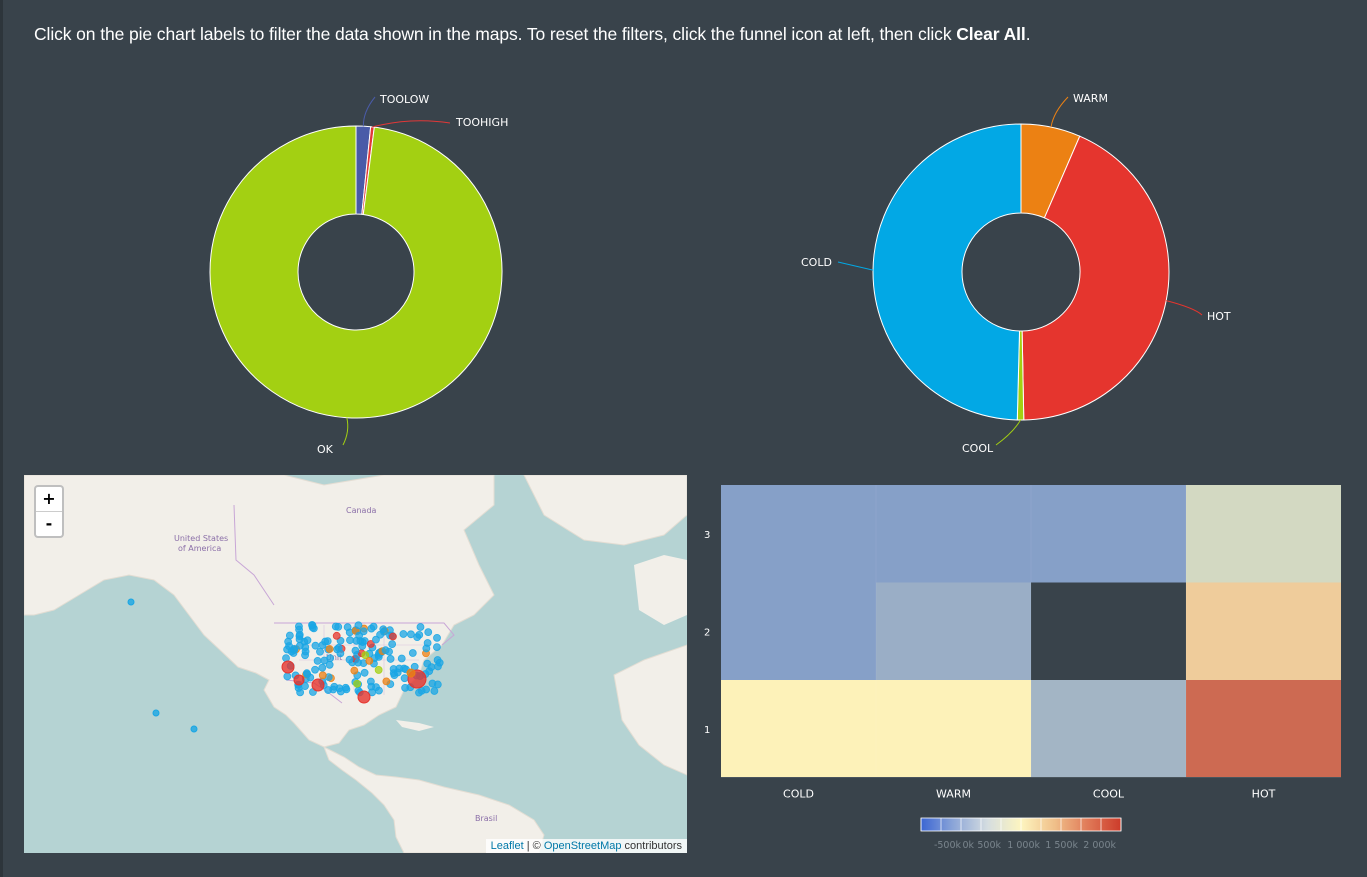 This screenshot has height=877, width=1367. What do you see at coordinates (947, 272) in the screenshot?
I see `pie-slice-cold` at bounding box center [947, 272].